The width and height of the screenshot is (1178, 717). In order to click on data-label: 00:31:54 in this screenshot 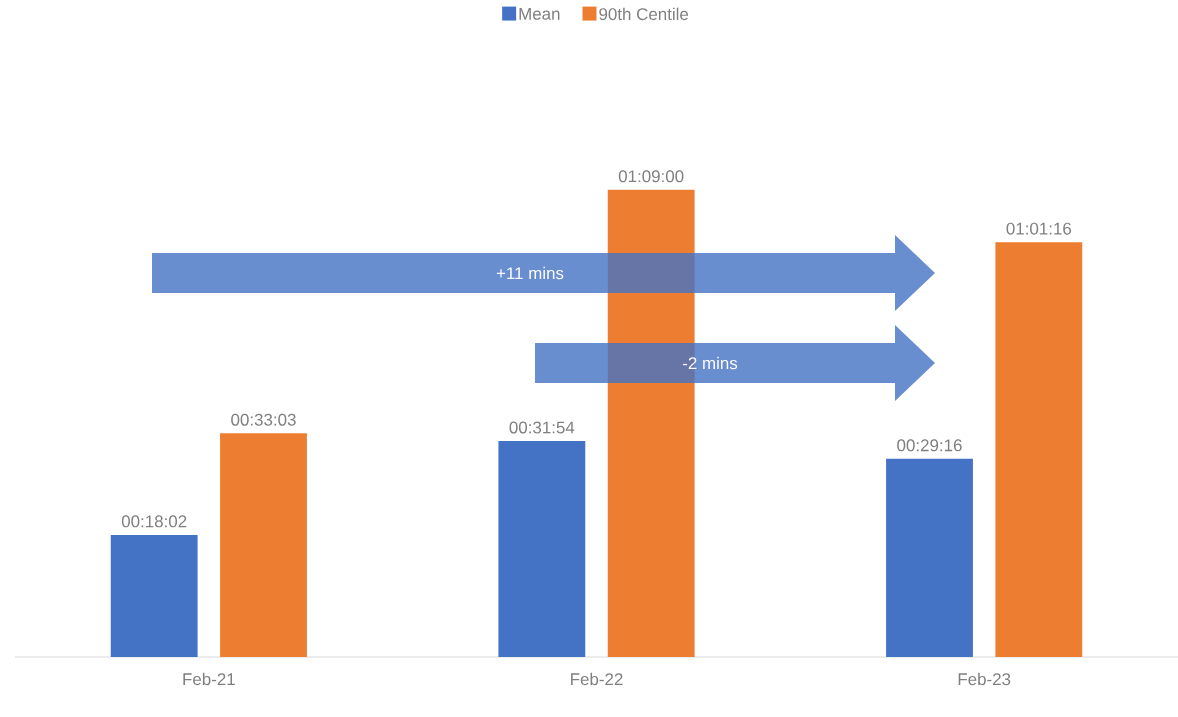, I will do `click(542, 427)`.